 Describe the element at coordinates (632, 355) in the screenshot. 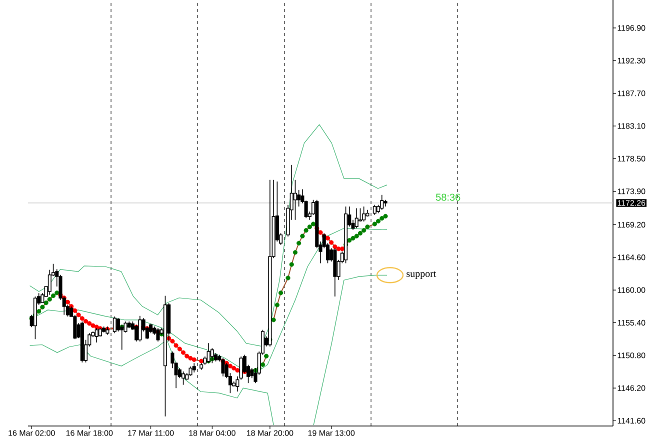

I see `y-tick-label: 1150.80` at that location.